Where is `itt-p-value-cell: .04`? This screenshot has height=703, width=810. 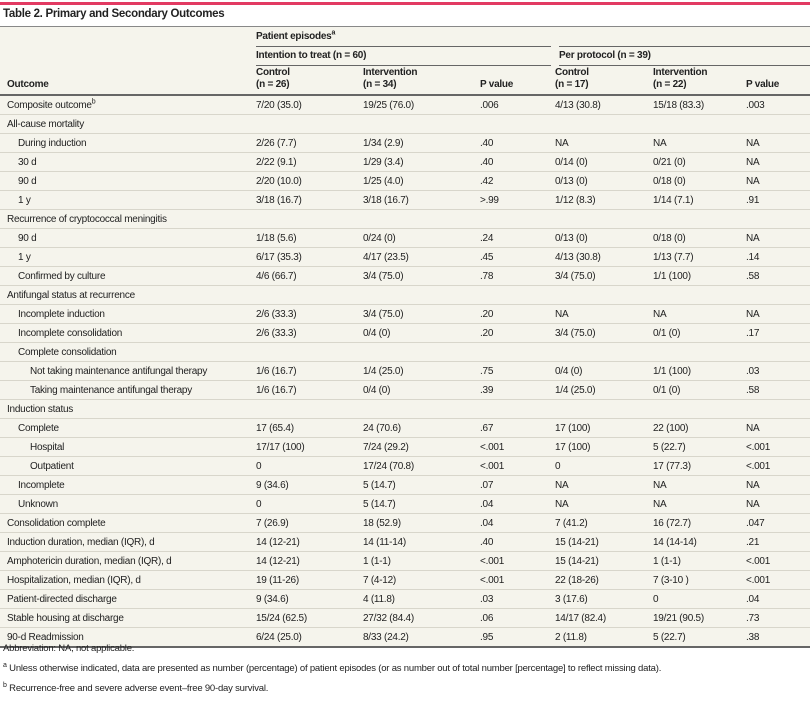 itt-p-value-cell: .04 is located at coordinates (517, 523).